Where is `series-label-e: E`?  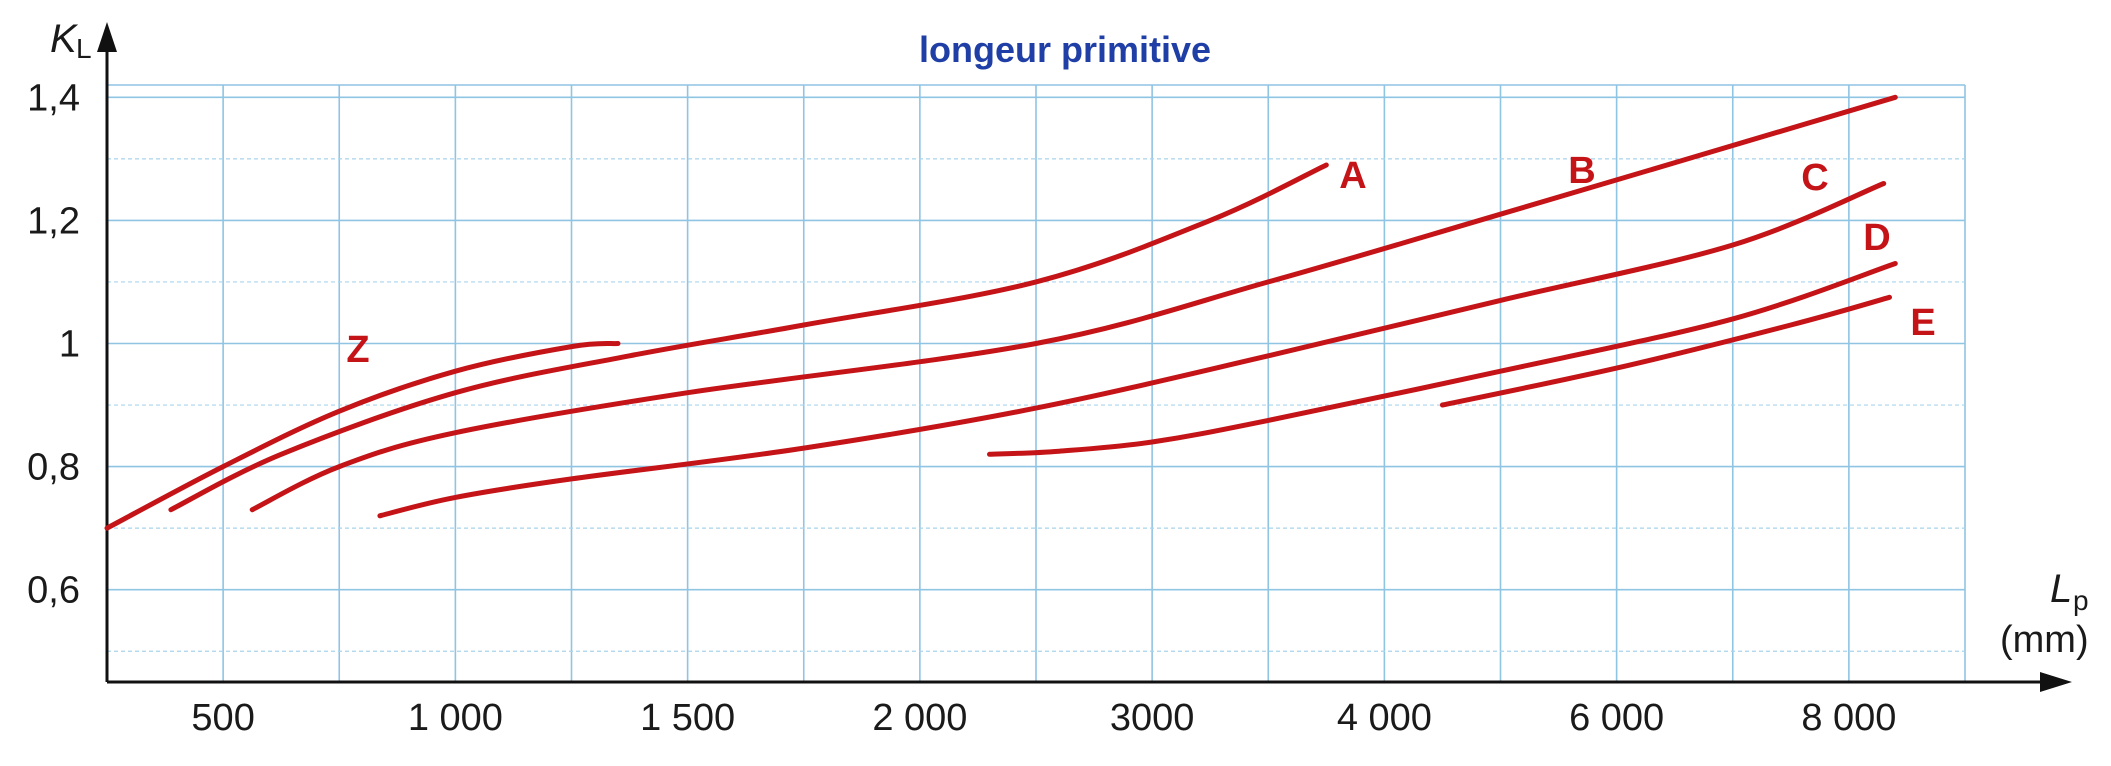 series-label-e: E is located at coordinates (1922, 323).